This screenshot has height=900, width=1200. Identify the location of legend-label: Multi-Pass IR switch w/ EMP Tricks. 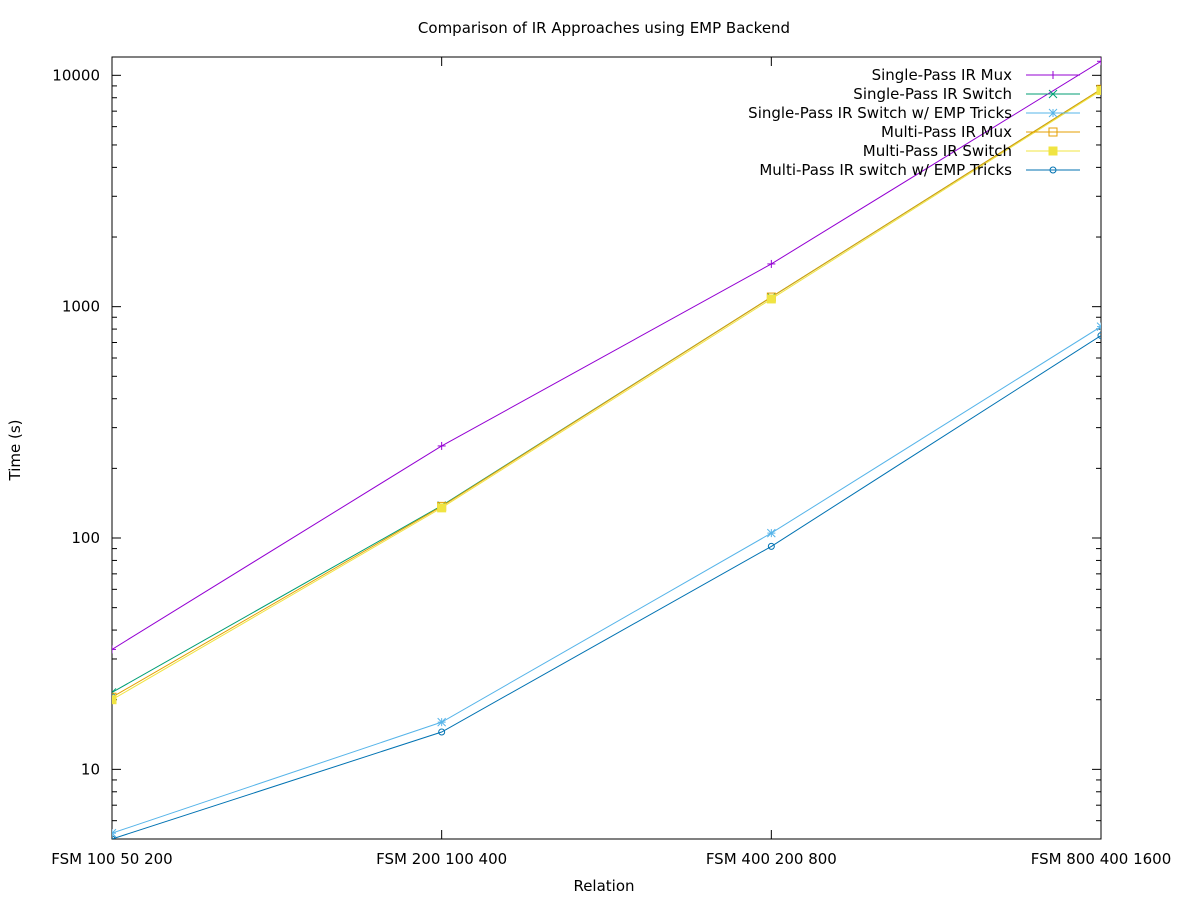
(885, 170).